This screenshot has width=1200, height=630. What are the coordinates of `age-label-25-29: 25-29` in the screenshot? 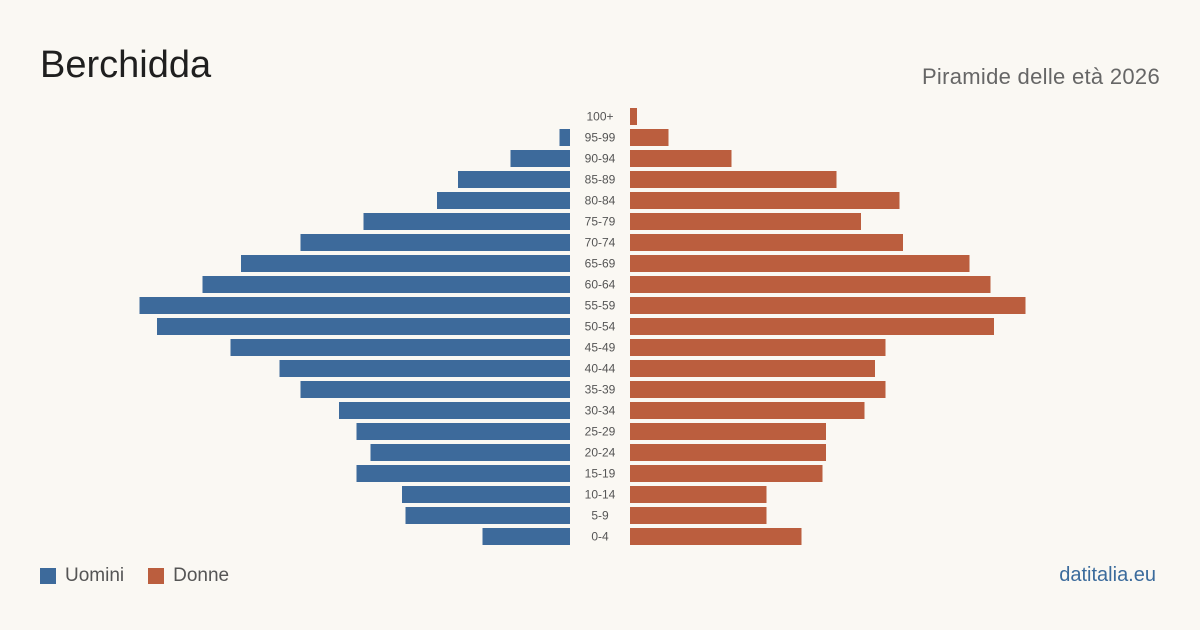 It's located at (600, 432).